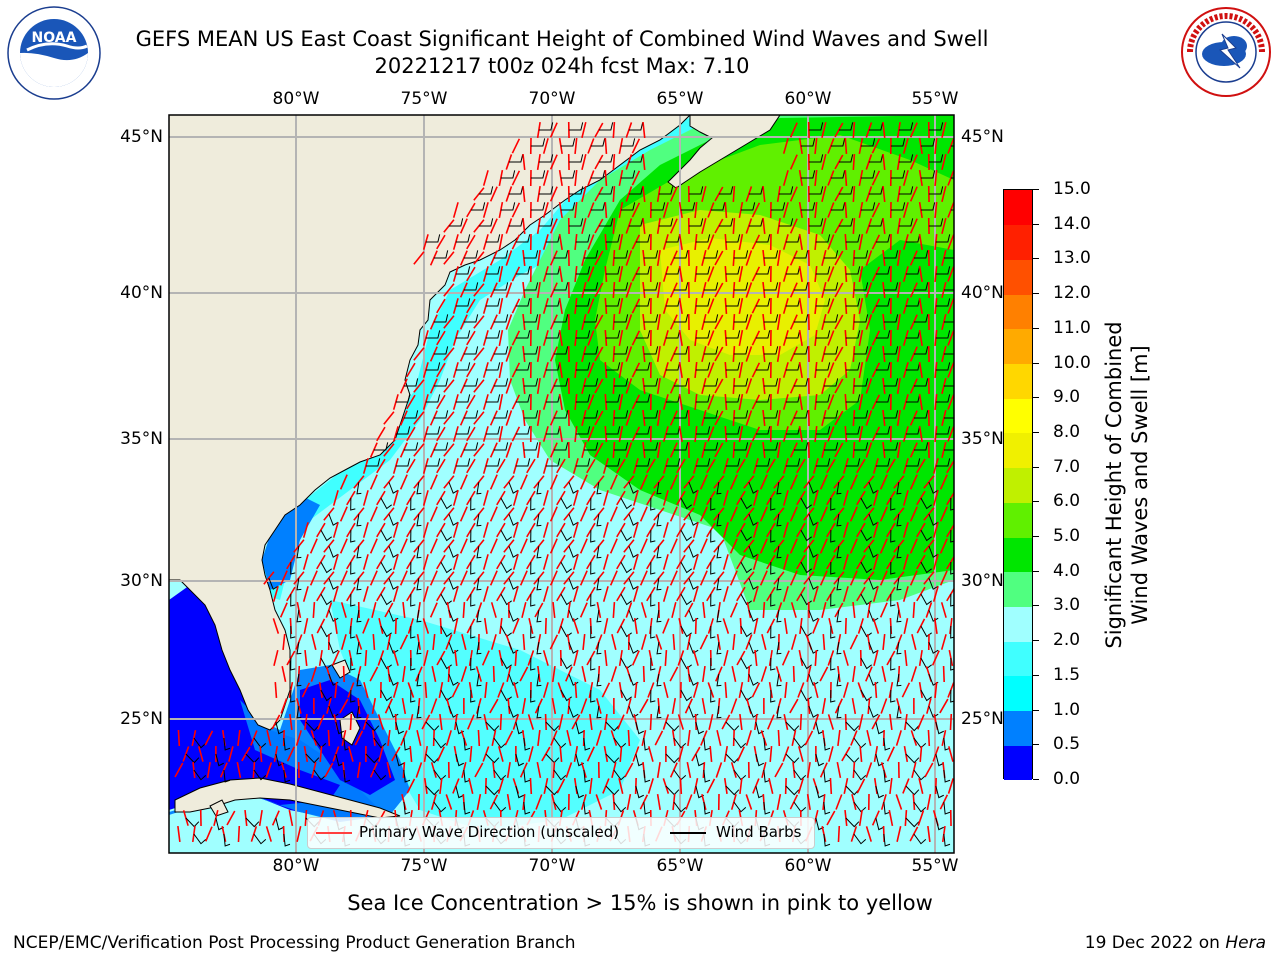  Describe the element at coordinates (1036, 641) in the screenshot. I see `colorbar-tick` at that location.